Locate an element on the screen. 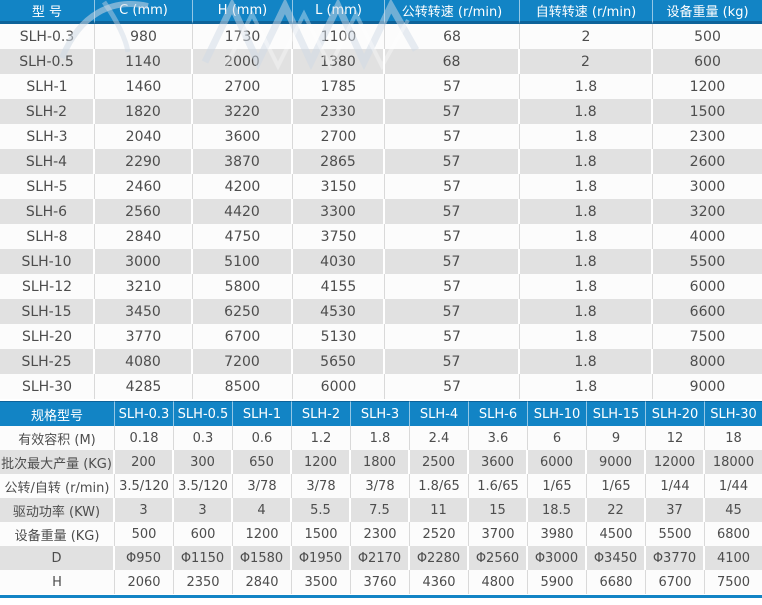  value-cell: Φ2170 is located at coordinates (380, 558).